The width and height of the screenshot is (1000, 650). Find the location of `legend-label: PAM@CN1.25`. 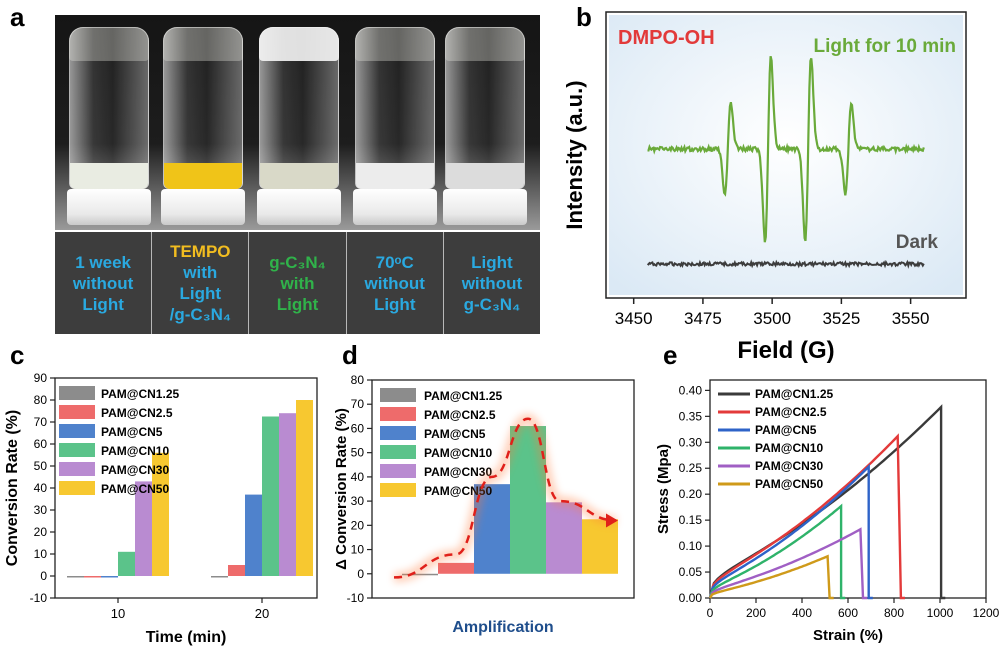

legend-label: PAM@CN1.25 is located at coordinates (794, 394).